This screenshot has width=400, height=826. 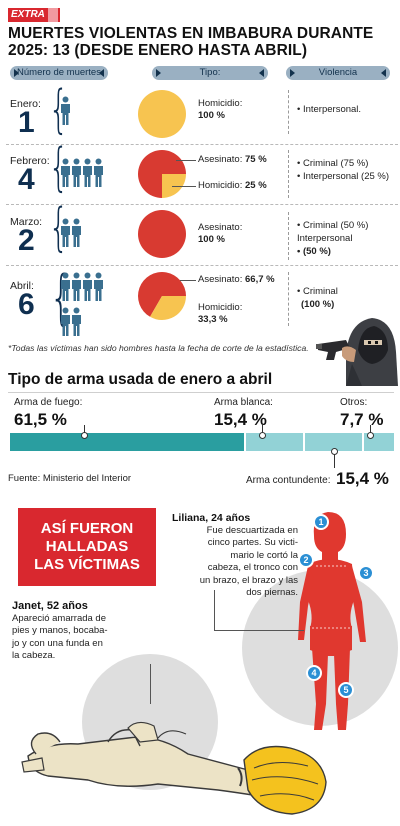 What do you see at coordinates (325, 238) in the screenshot?
I see `row-3-violence-2: Interpersonal` at bounding box center [325, 238].